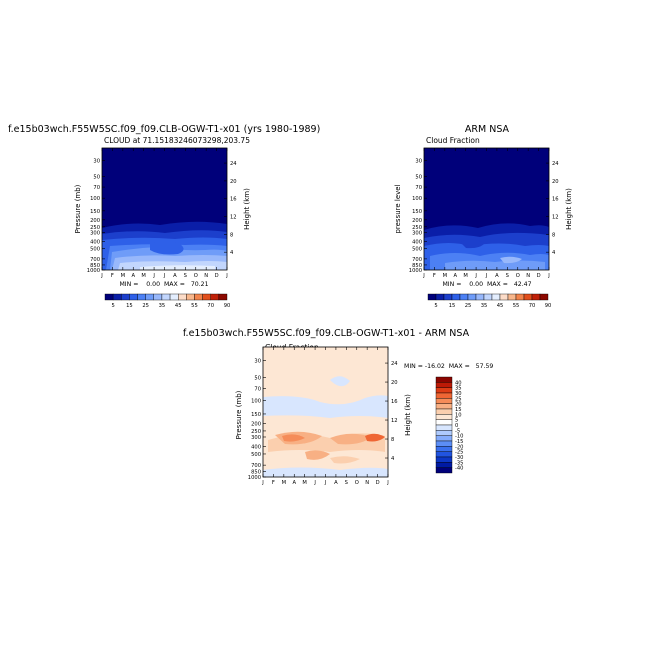 Image resolution: width=654 pixels, height=654 pixels. Describe the element at coordinates (528, 276) in the screenshot. I see `x-tick-label: N` at that location.